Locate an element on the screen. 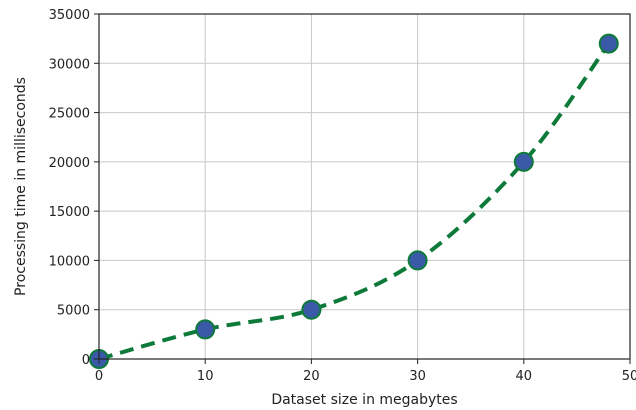  x-tick-label: 0 is located at coordinates (99, 376).